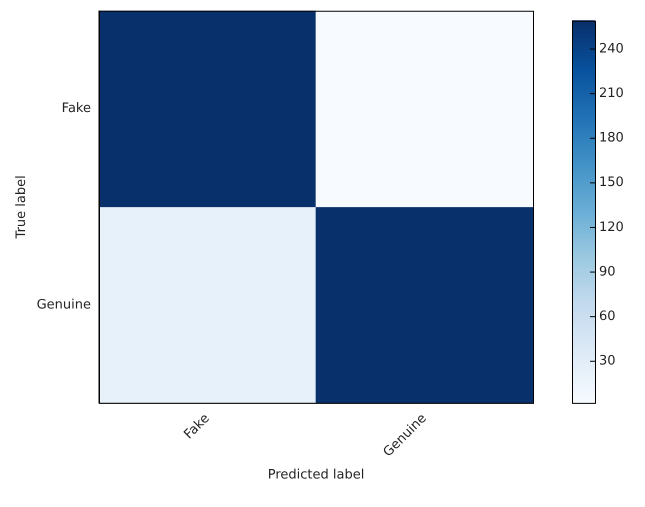 Image resolution: width=645 pixels, height=507 pixels. Describe the element at coordinates (607, 361) in the screenshot. I see `color-bar-label: 30` at that location.